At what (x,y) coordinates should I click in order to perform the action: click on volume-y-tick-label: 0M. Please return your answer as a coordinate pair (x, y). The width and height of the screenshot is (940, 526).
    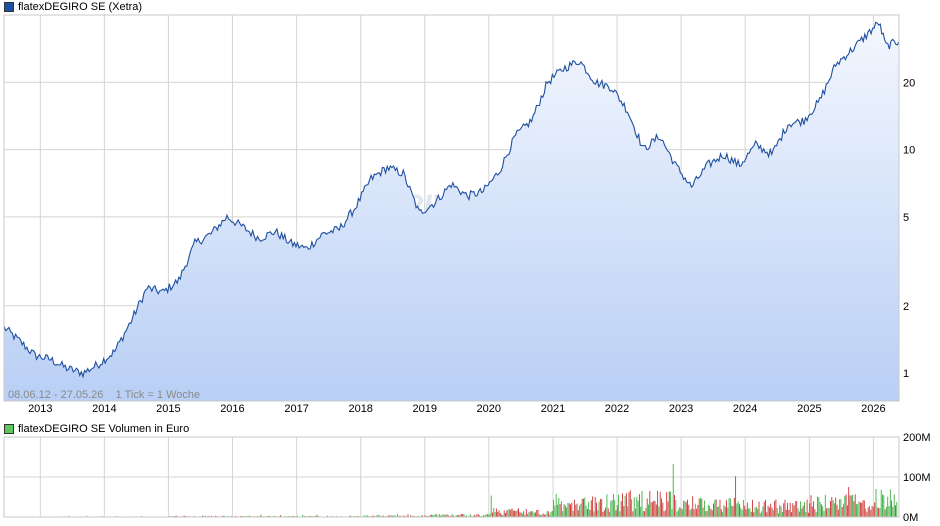
    Looking at the image, I should click on (910, 518).